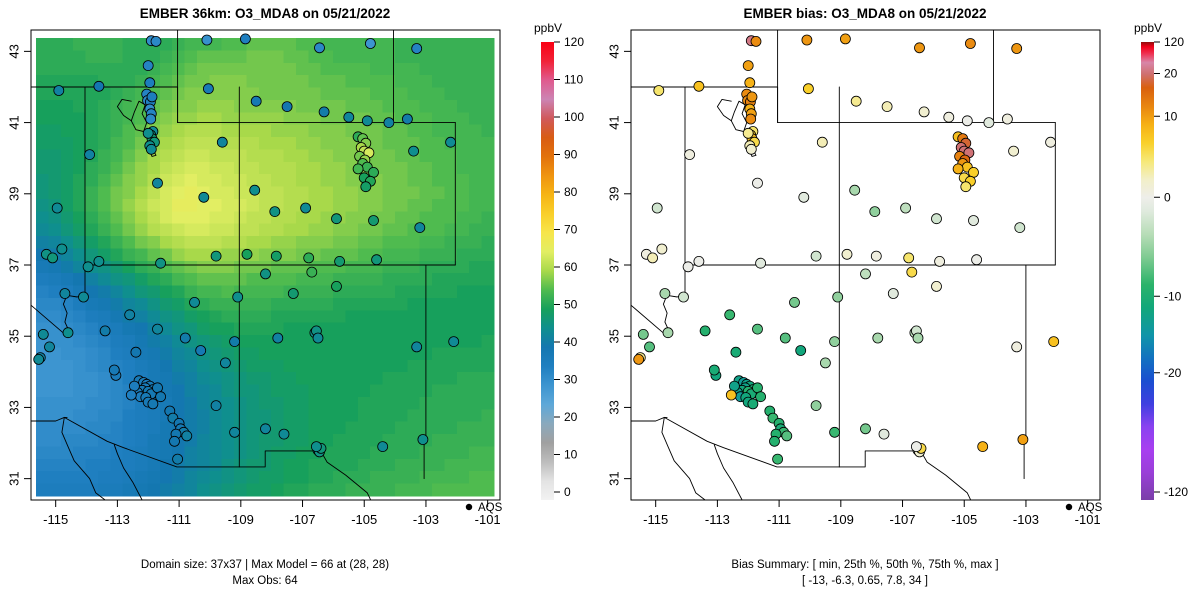  What do you see at coordinates (1176, 492) in the screenshot?
I see `colorbar-tick-label: -120` at bounding box center [1176, 492].